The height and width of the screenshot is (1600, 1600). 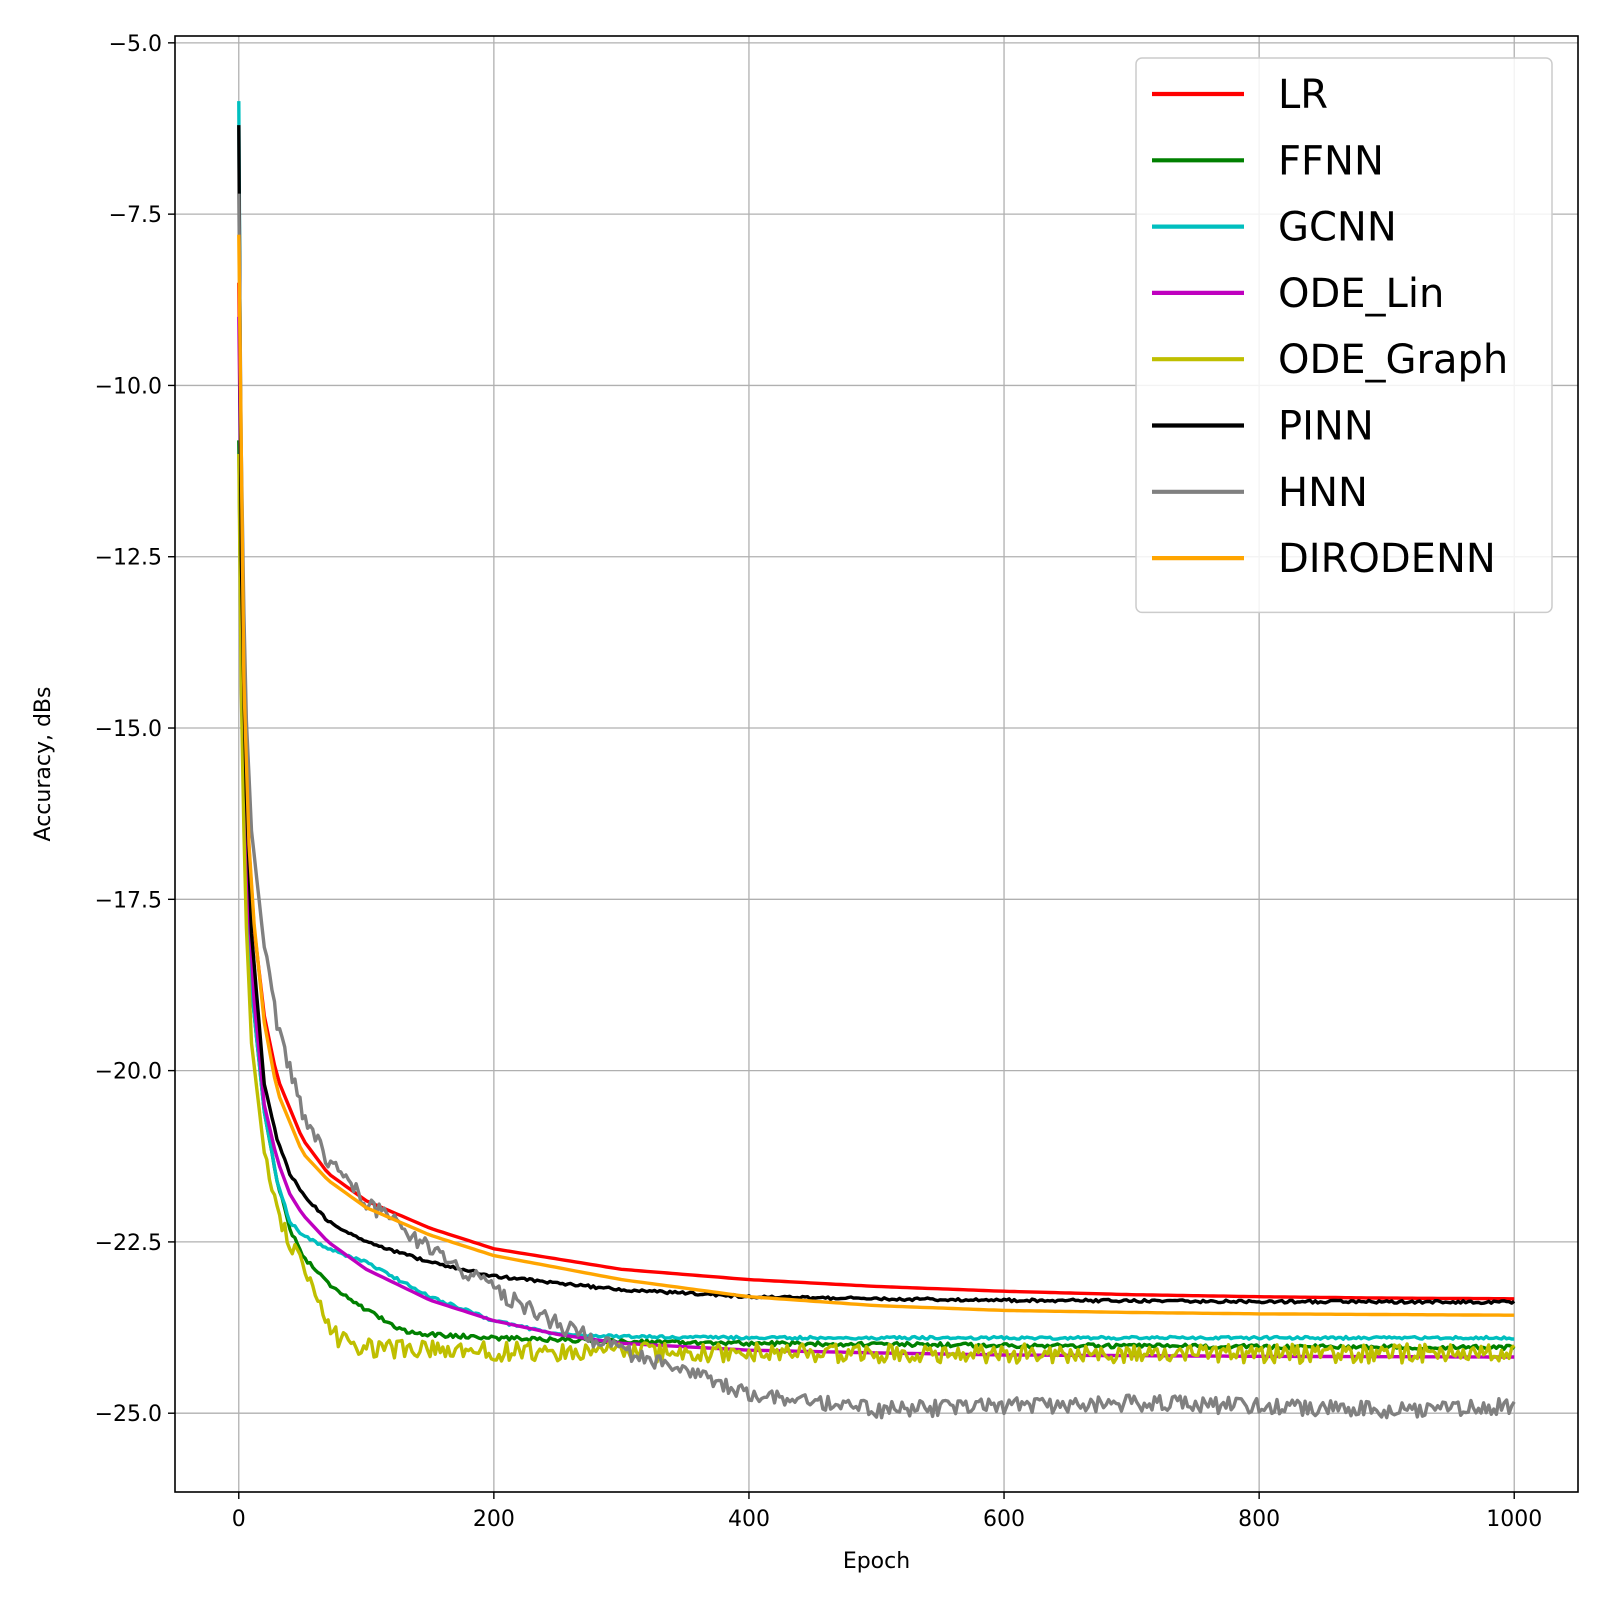 I want to click on y-tick-label: −17.5, so click(x=128, y=900).